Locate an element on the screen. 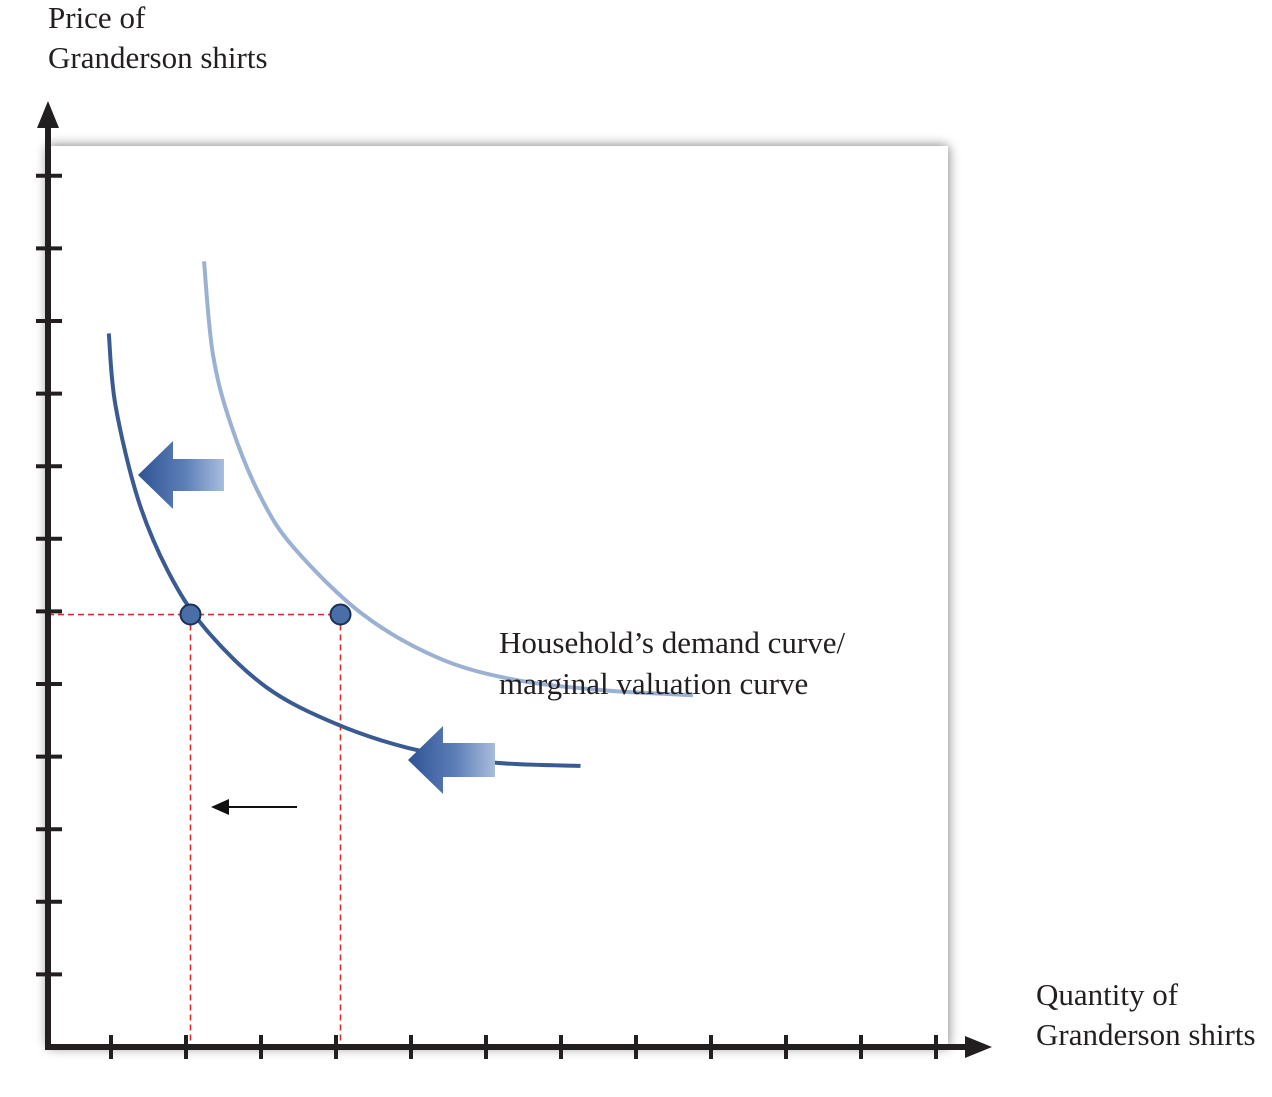 This screenshot has height=1097, width=1272. x-ticks is located at coordinates (523, 1047).